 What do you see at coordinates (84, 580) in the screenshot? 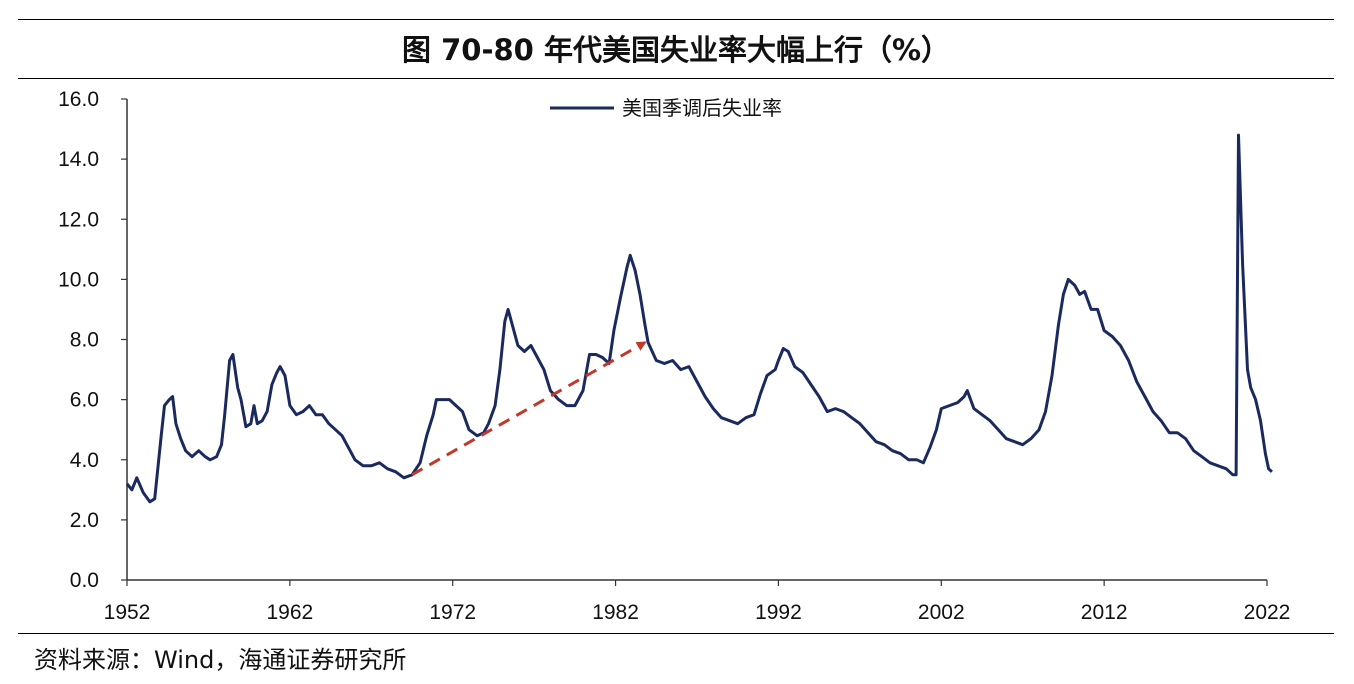
I see `y-tick-label: 0.0` at bounding box center [84, 580].